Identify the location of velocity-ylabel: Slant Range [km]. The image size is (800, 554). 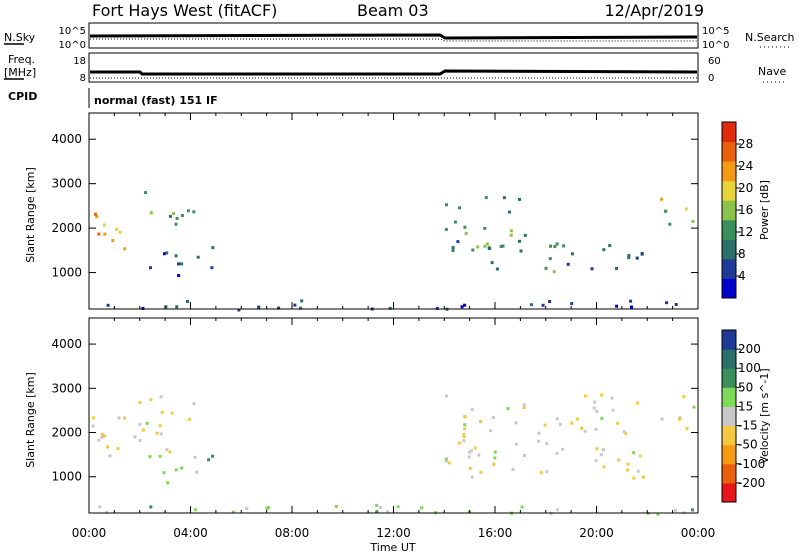
(30, 420).